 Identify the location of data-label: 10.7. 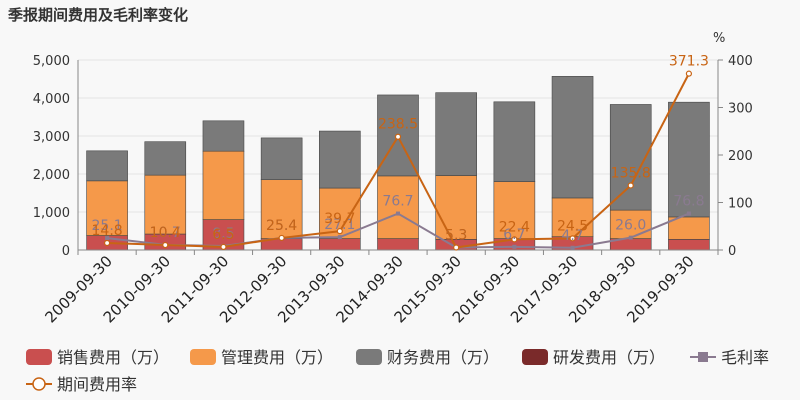
(165, 233).